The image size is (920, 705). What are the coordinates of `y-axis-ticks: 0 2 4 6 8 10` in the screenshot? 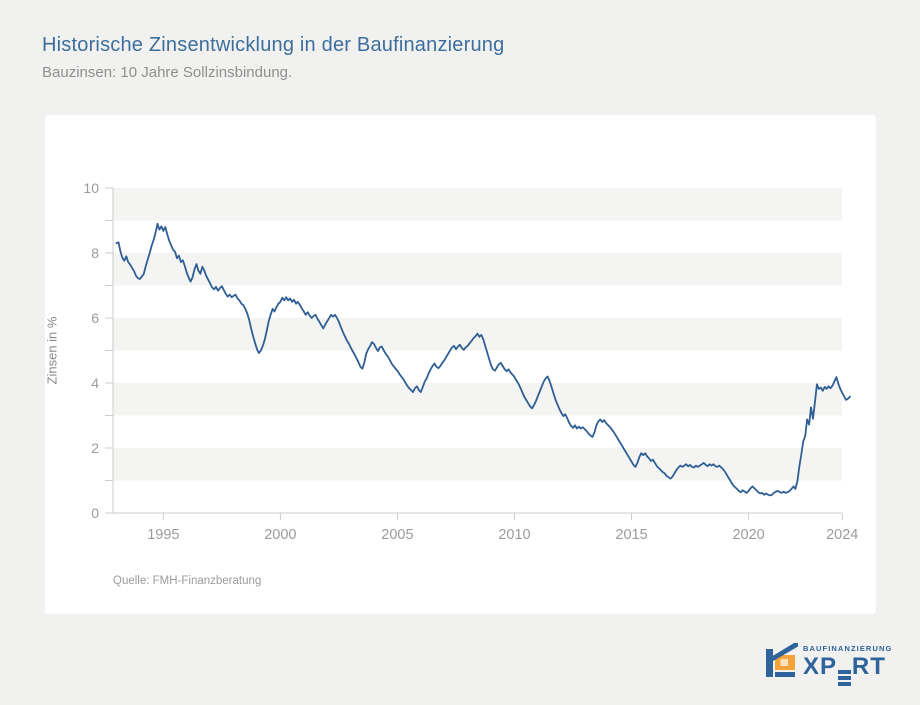 It's located at (98, 350).